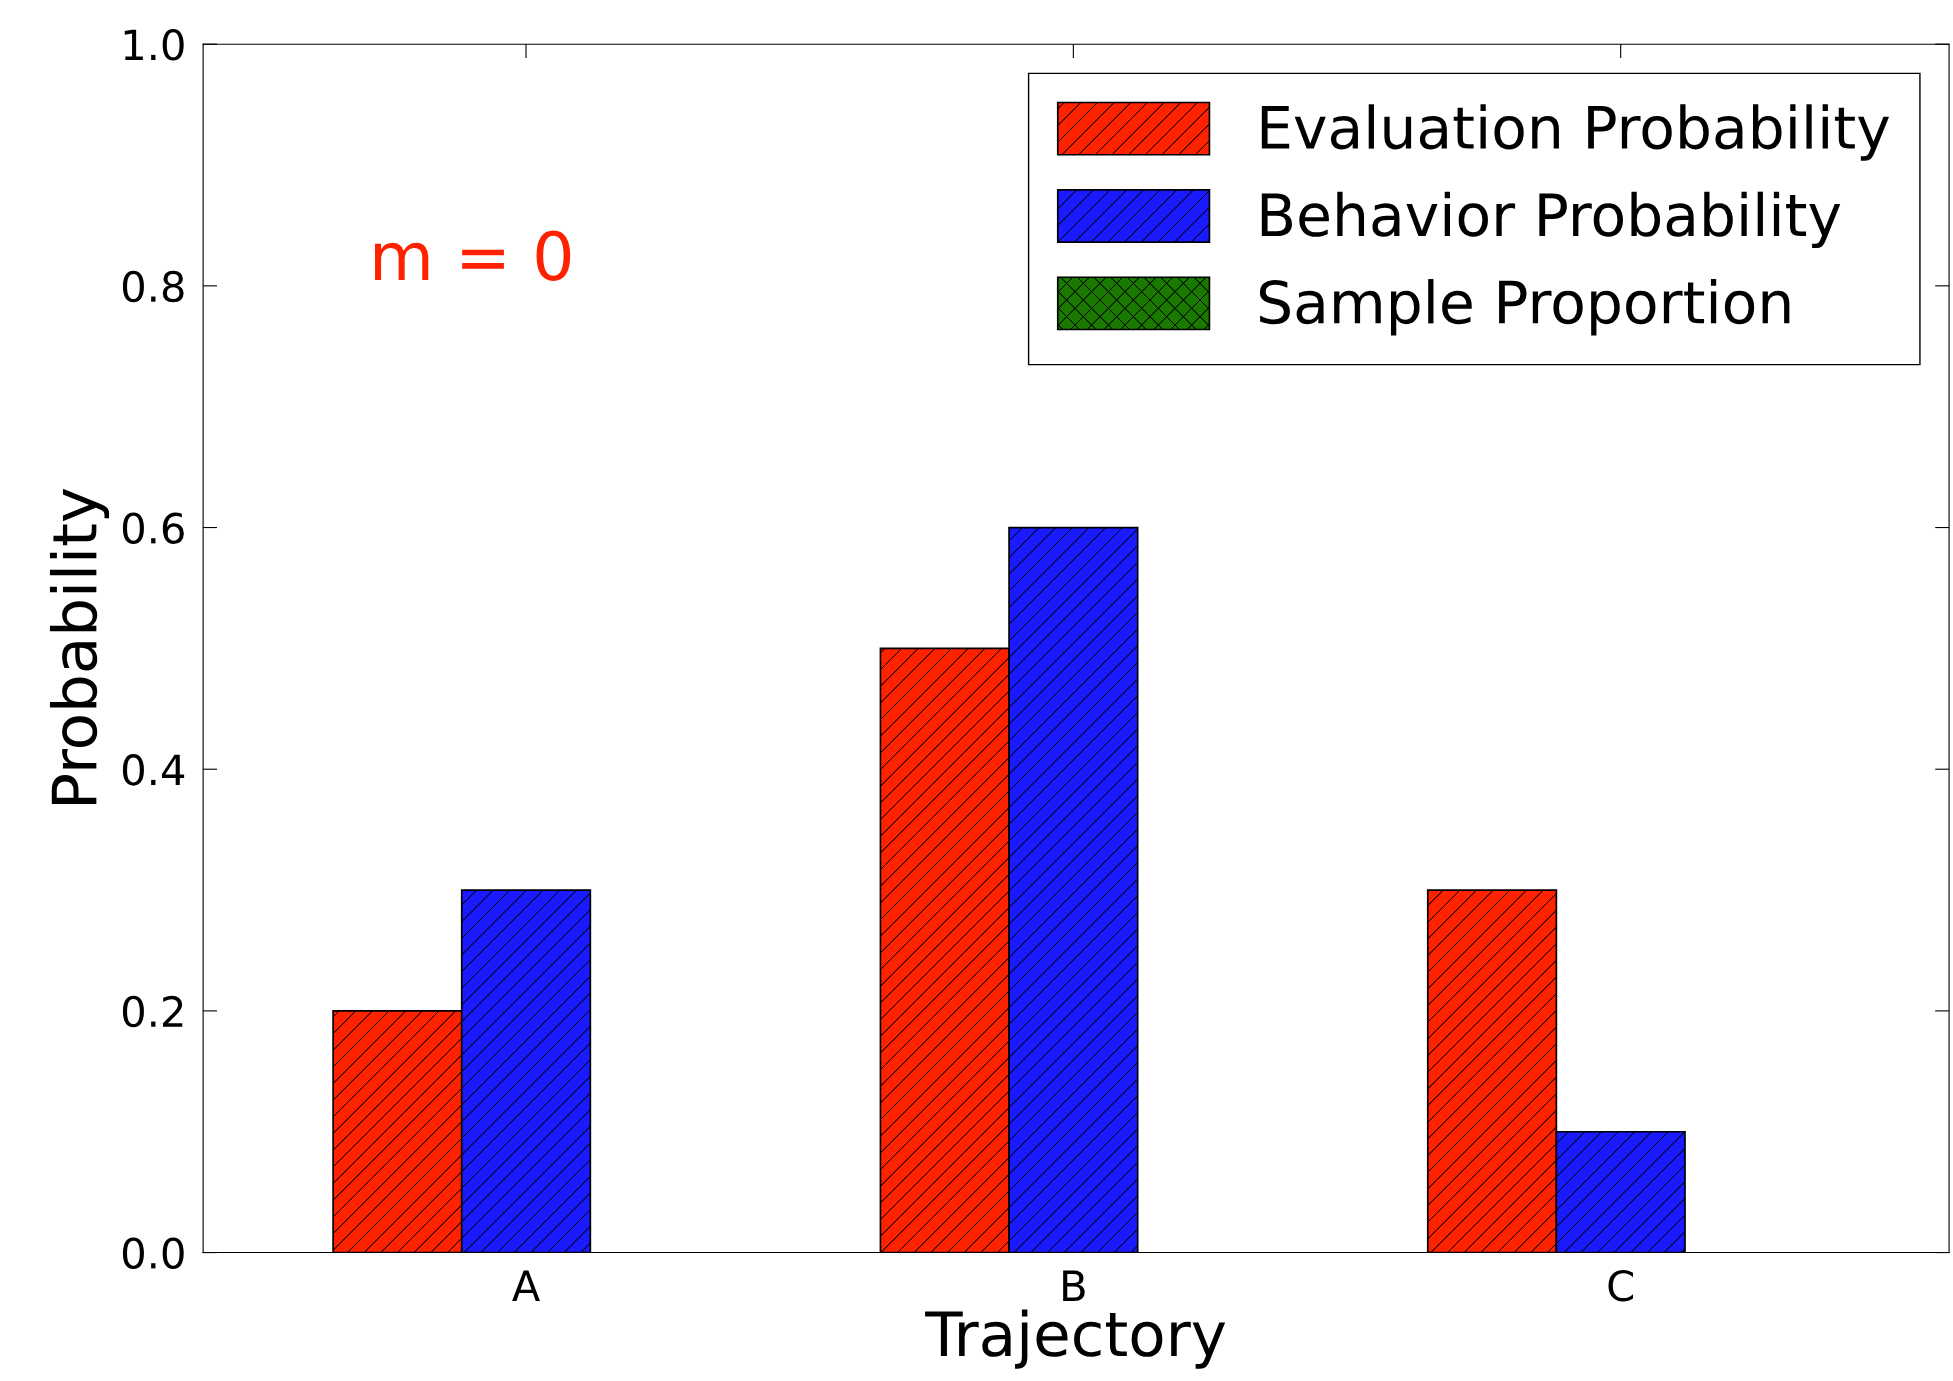  Describe the element at coordinates (1074, 1285) in the screenshot. I see `x-tick-label: B` at that location.